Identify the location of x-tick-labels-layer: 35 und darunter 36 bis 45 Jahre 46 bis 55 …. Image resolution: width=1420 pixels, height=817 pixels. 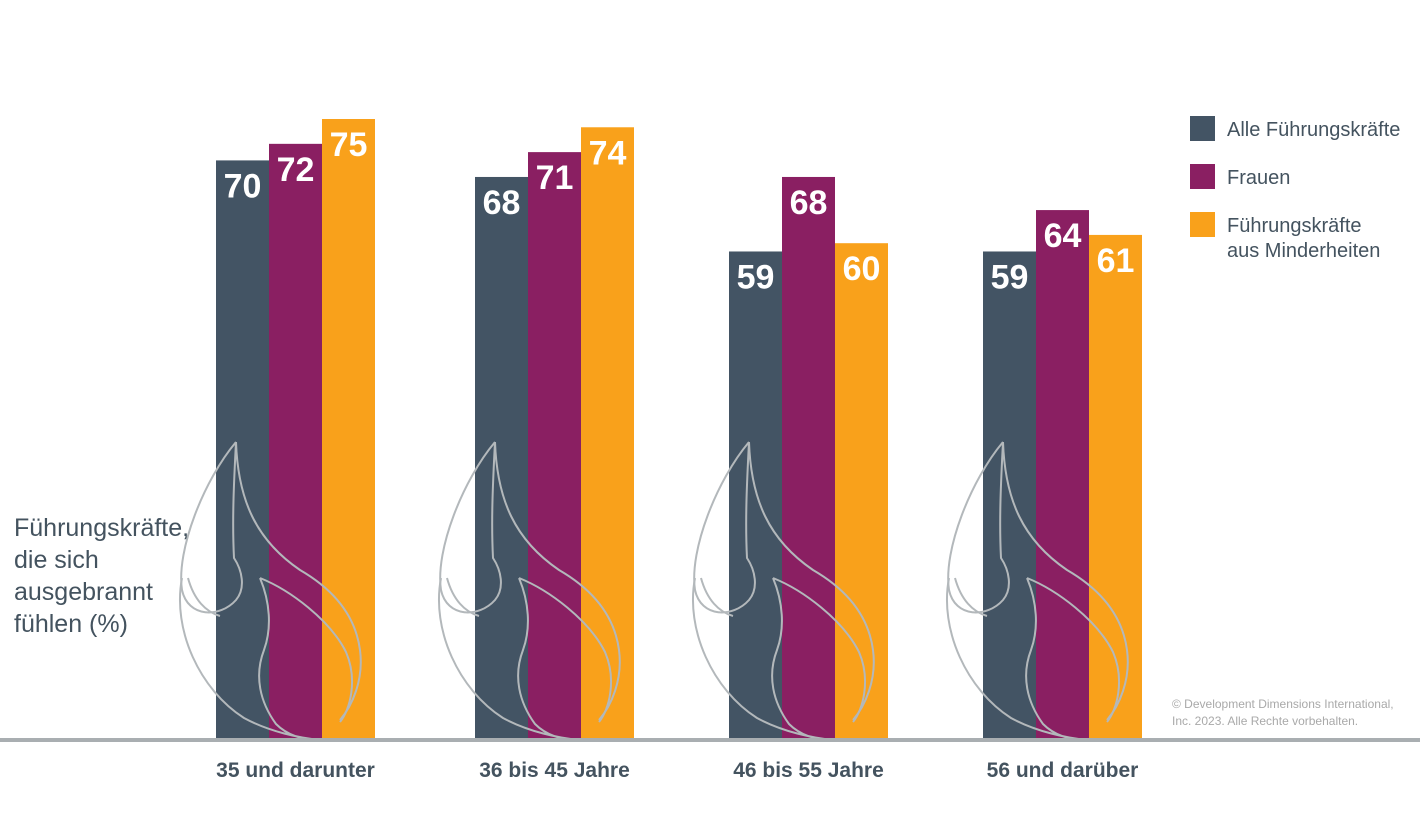
(677, 770).